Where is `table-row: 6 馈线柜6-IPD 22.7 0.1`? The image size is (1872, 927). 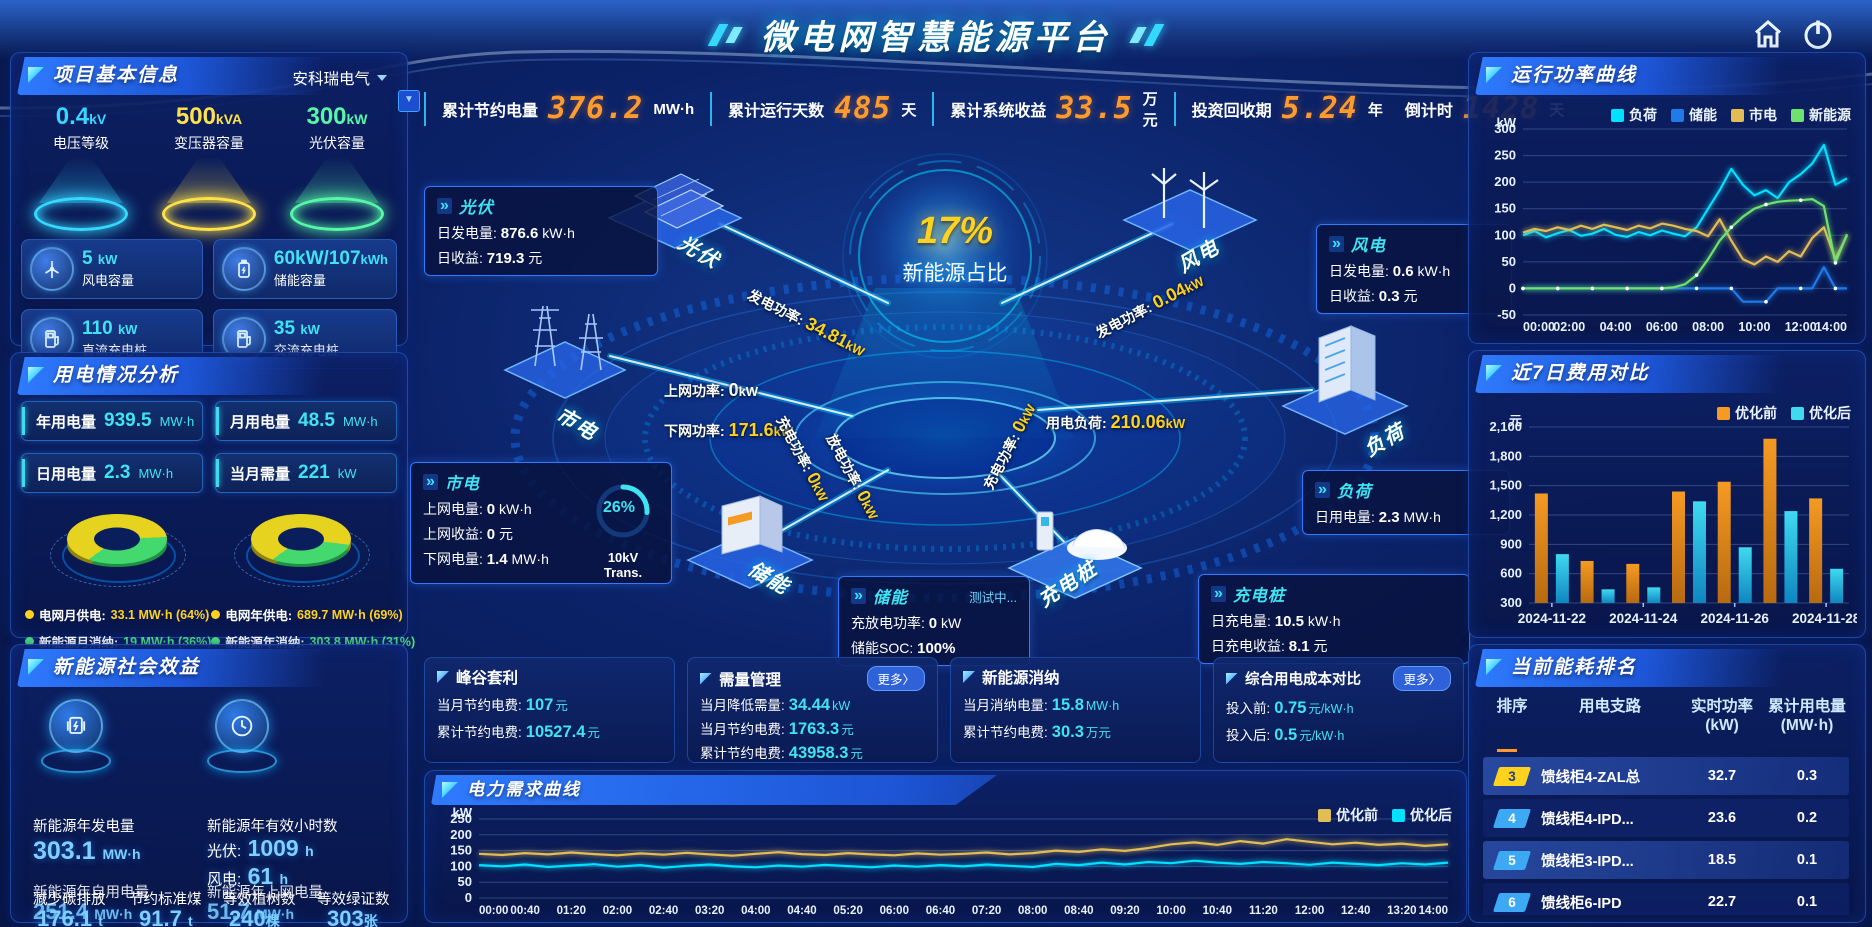
table-row: 6 馈线柜6-IPD 22.7 0.1 is located at coordinates (1666, 899).